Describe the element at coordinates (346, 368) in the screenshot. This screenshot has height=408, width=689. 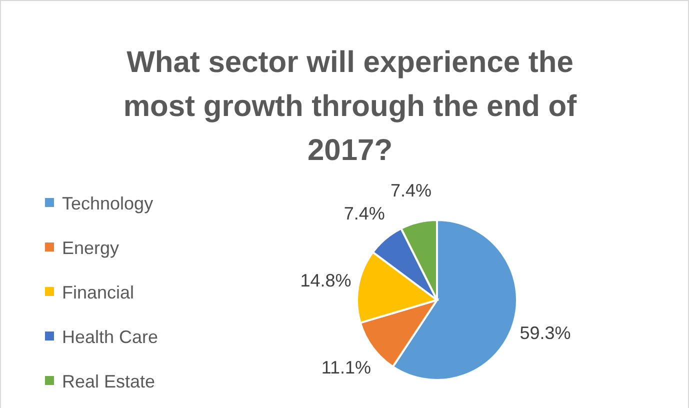
I see `data-label: 11.1%` at that location.